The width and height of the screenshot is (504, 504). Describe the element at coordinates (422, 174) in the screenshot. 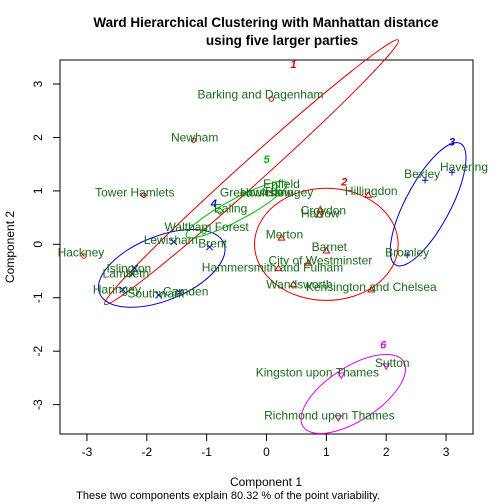

I see `point-label: Bexley` at that location.